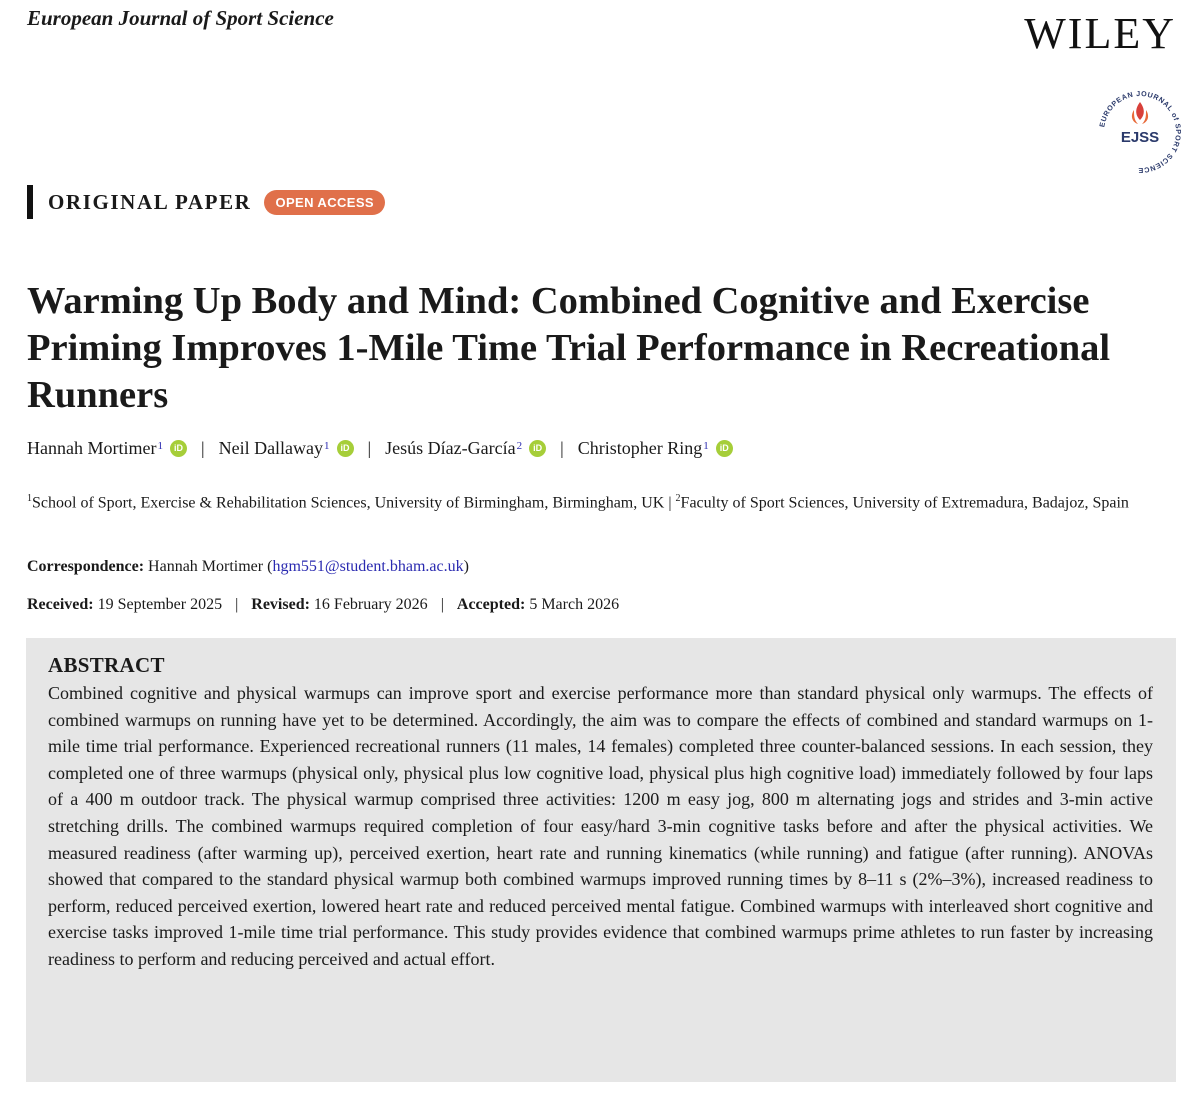 The height and width of the screenshot is (1099, 1200). What do you see at coordinates (370, 604) in the screenshot?
I see `revised-date: 16 February 2026` at bounding box center [370, 604].